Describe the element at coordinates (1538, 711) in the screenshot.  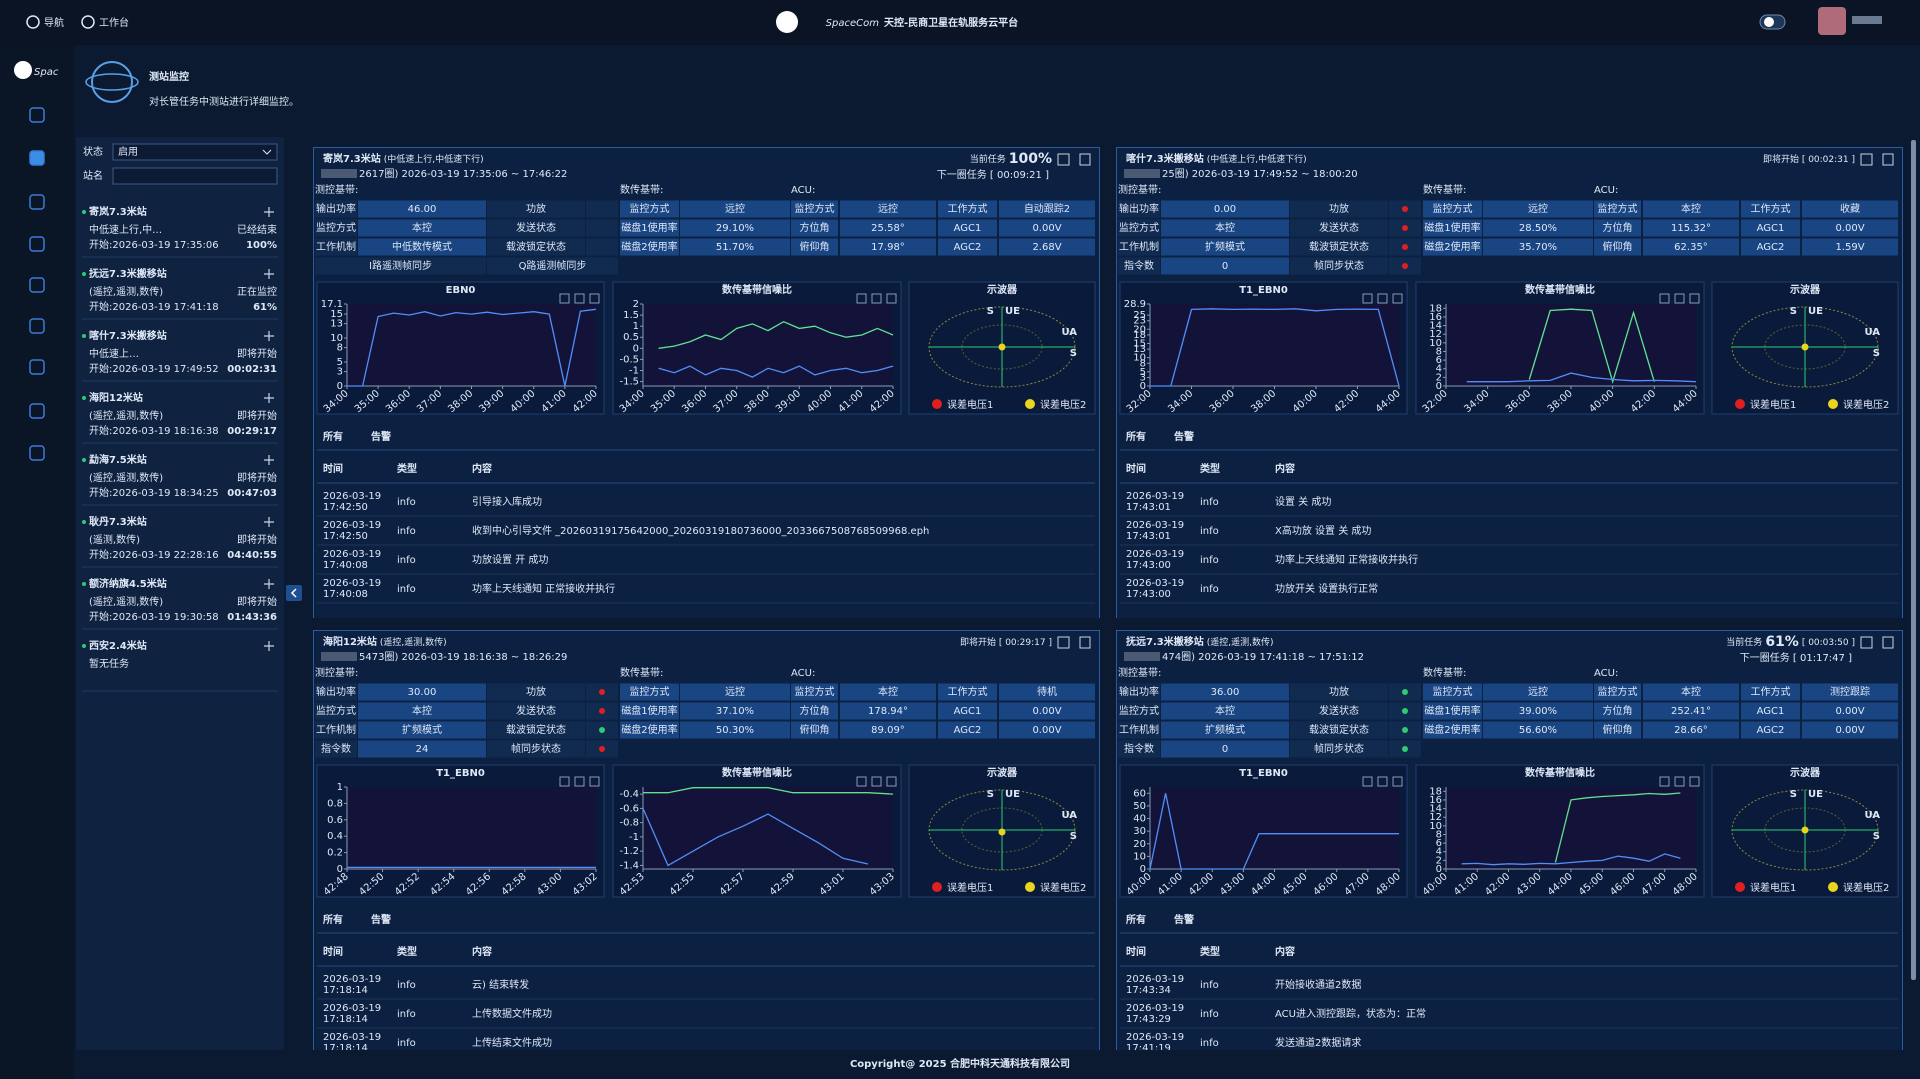
I see `field-text: 39.00%` at that location.